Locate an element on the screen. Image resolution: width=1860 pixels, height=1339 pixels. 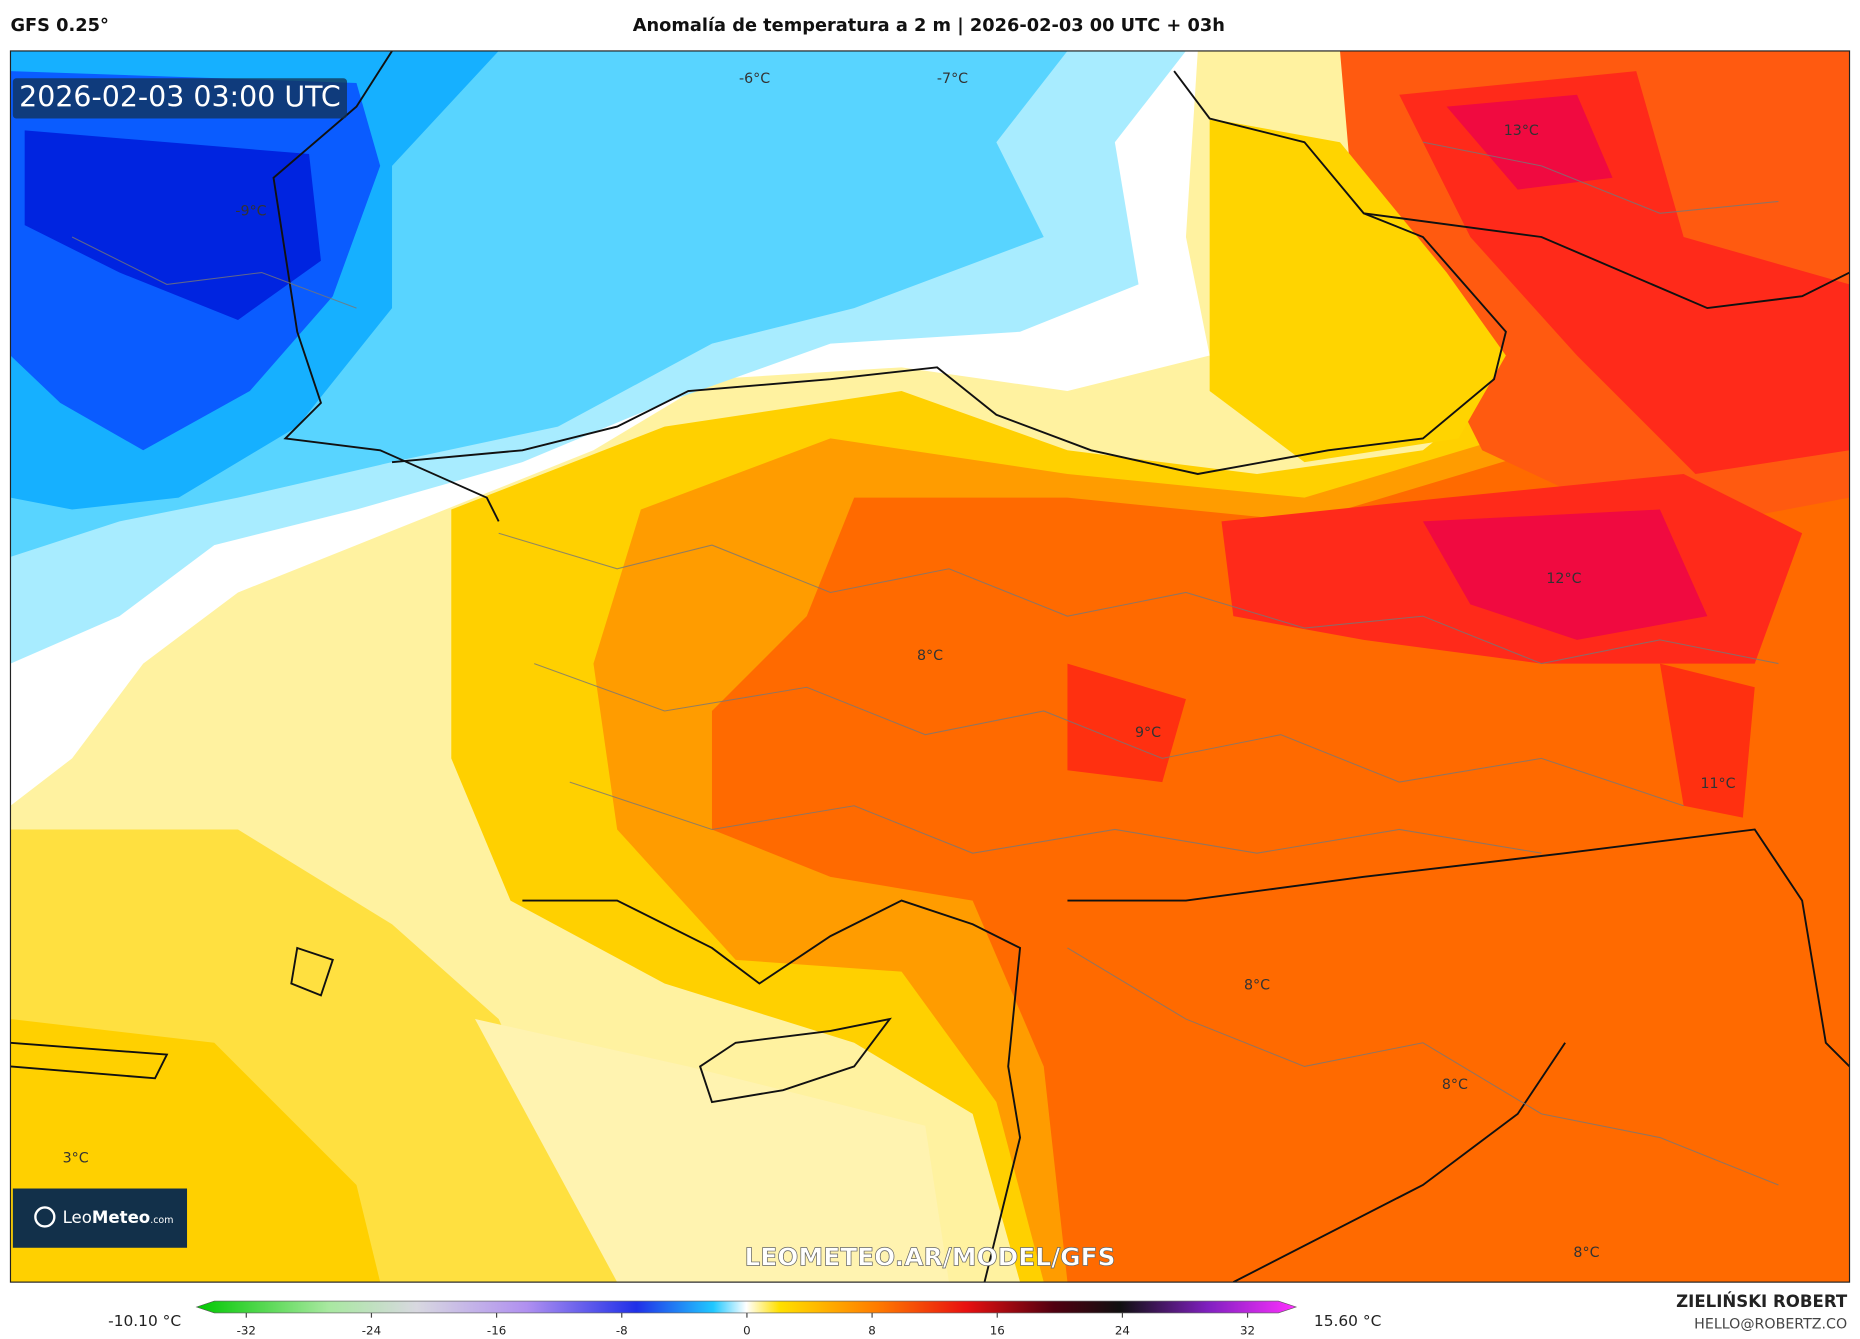
timestamp: 2026-02-03 03:00 UTC is located at coordinates (180, 97).